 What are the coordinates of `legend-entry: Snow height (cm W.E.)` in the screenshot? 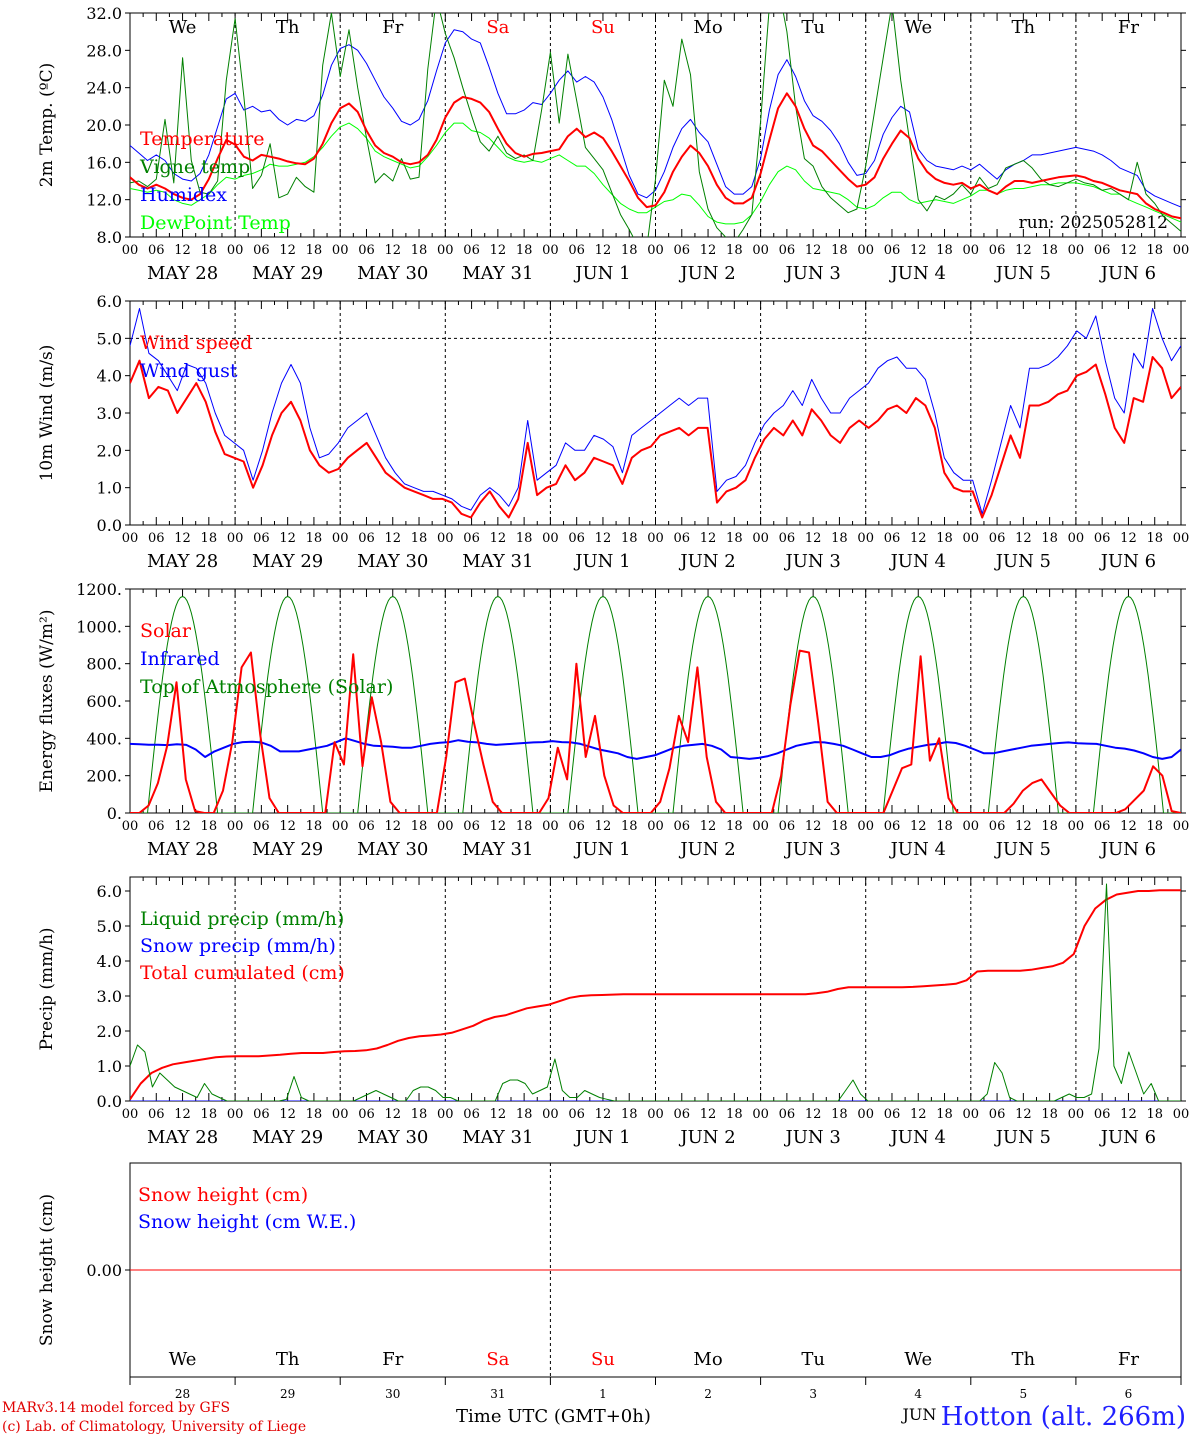 It's located at (247, 1222).